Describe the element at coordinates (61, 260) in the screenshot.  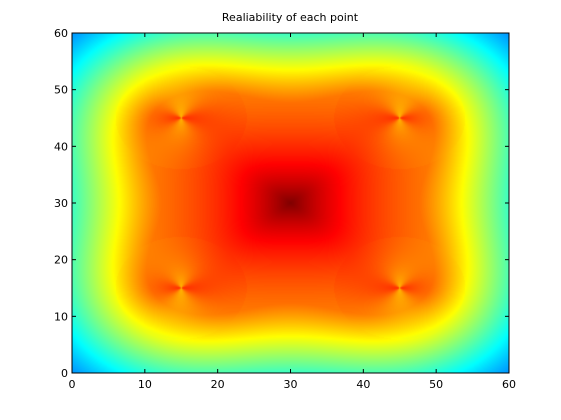
I see `y-tick-label: 20` at that location.